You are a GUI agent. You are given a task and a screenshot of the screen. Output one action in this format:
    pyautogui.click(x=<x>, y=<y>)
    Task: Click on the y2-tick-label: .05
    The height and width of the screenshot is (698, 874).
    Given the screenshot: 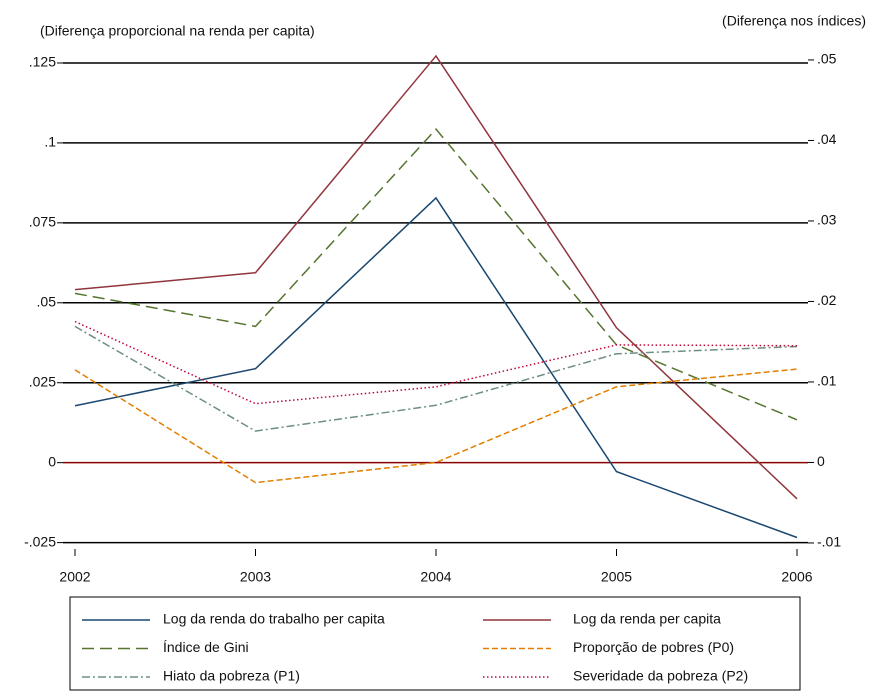 What is the action you would take?
    pyautogui.click(x=827, y=59)
    